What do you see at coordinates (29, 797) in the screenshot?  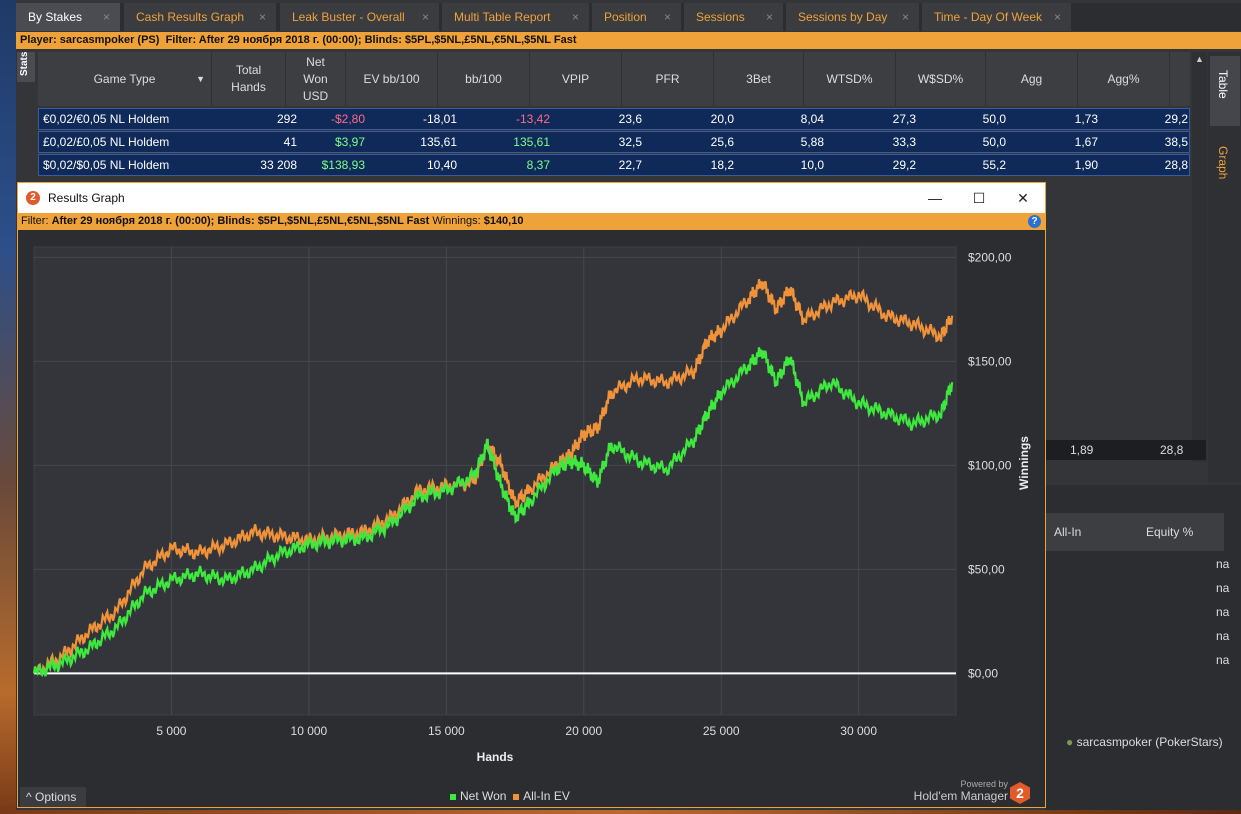 I see `chevron-up-icon: ^` at bounding box center [29, 797].